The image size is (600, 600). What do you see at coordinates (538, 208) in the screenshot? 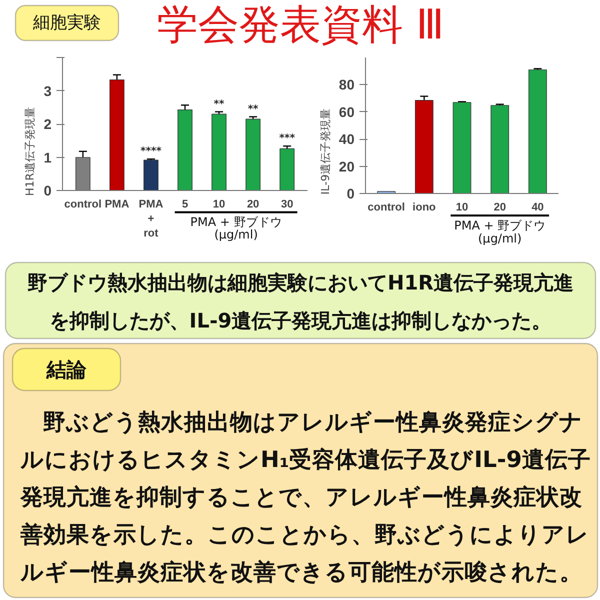
I see `x-tick-label: 40` at bounding box center [538, 208].